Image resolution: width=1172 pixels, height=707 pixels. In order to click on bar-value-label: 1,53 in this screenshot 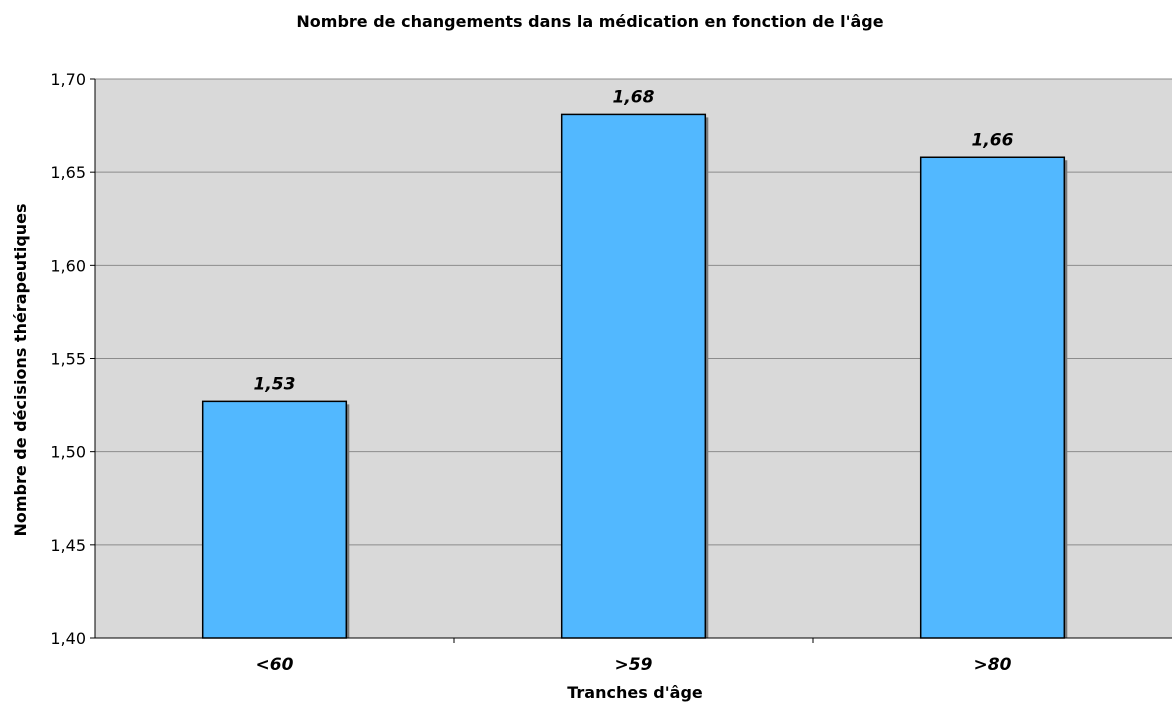, I will do `click(275, 384)`.